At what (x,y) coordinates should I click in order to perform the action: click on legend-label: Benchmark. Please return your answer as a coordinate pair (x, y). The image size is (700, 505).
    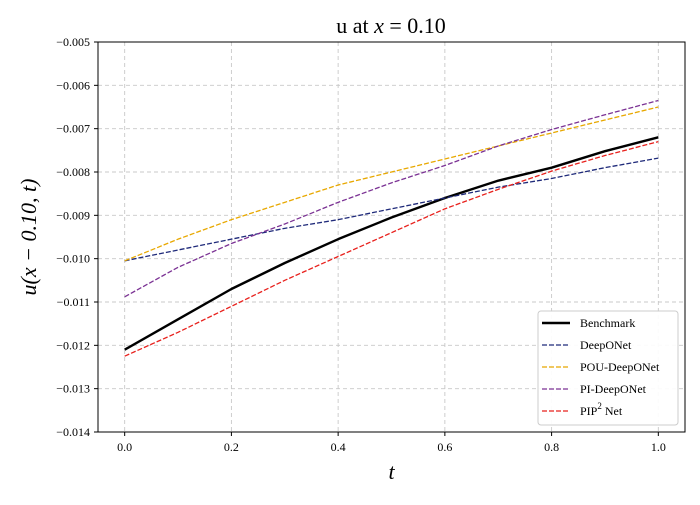
    Looking at the image, I should click on (607, 323).